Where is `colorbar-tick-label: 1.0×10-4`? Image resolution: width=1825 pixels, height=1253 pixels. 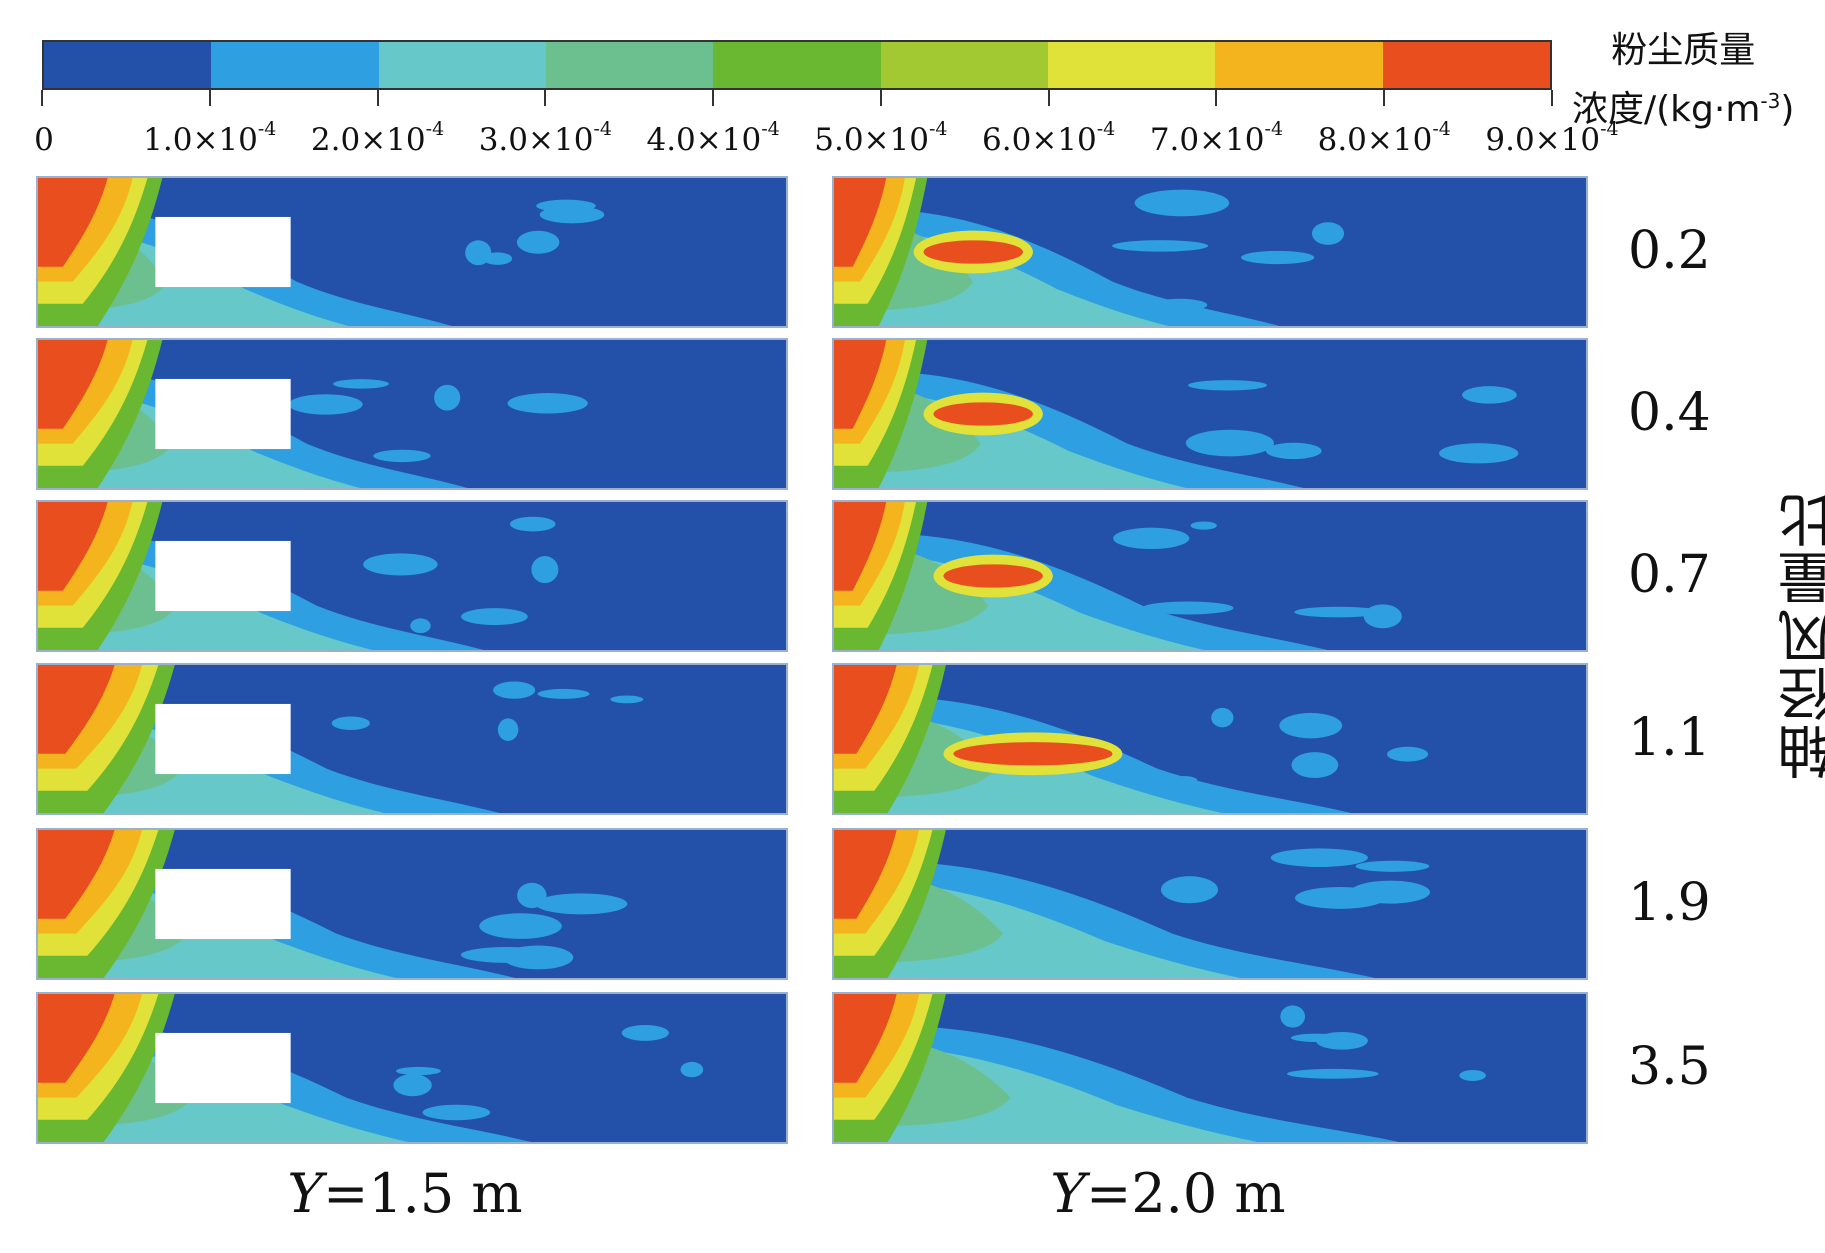 colorbar-tick-label: 1.0×10-4 is located at coordinates (210, 138).